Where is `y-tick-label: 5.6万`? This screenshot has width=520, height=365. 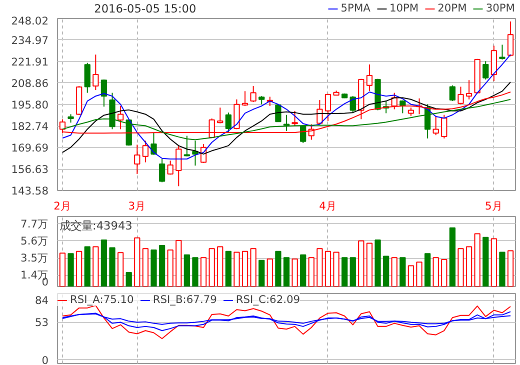
y-tick-label: 5.6万 is located at coordinates (34, 241).